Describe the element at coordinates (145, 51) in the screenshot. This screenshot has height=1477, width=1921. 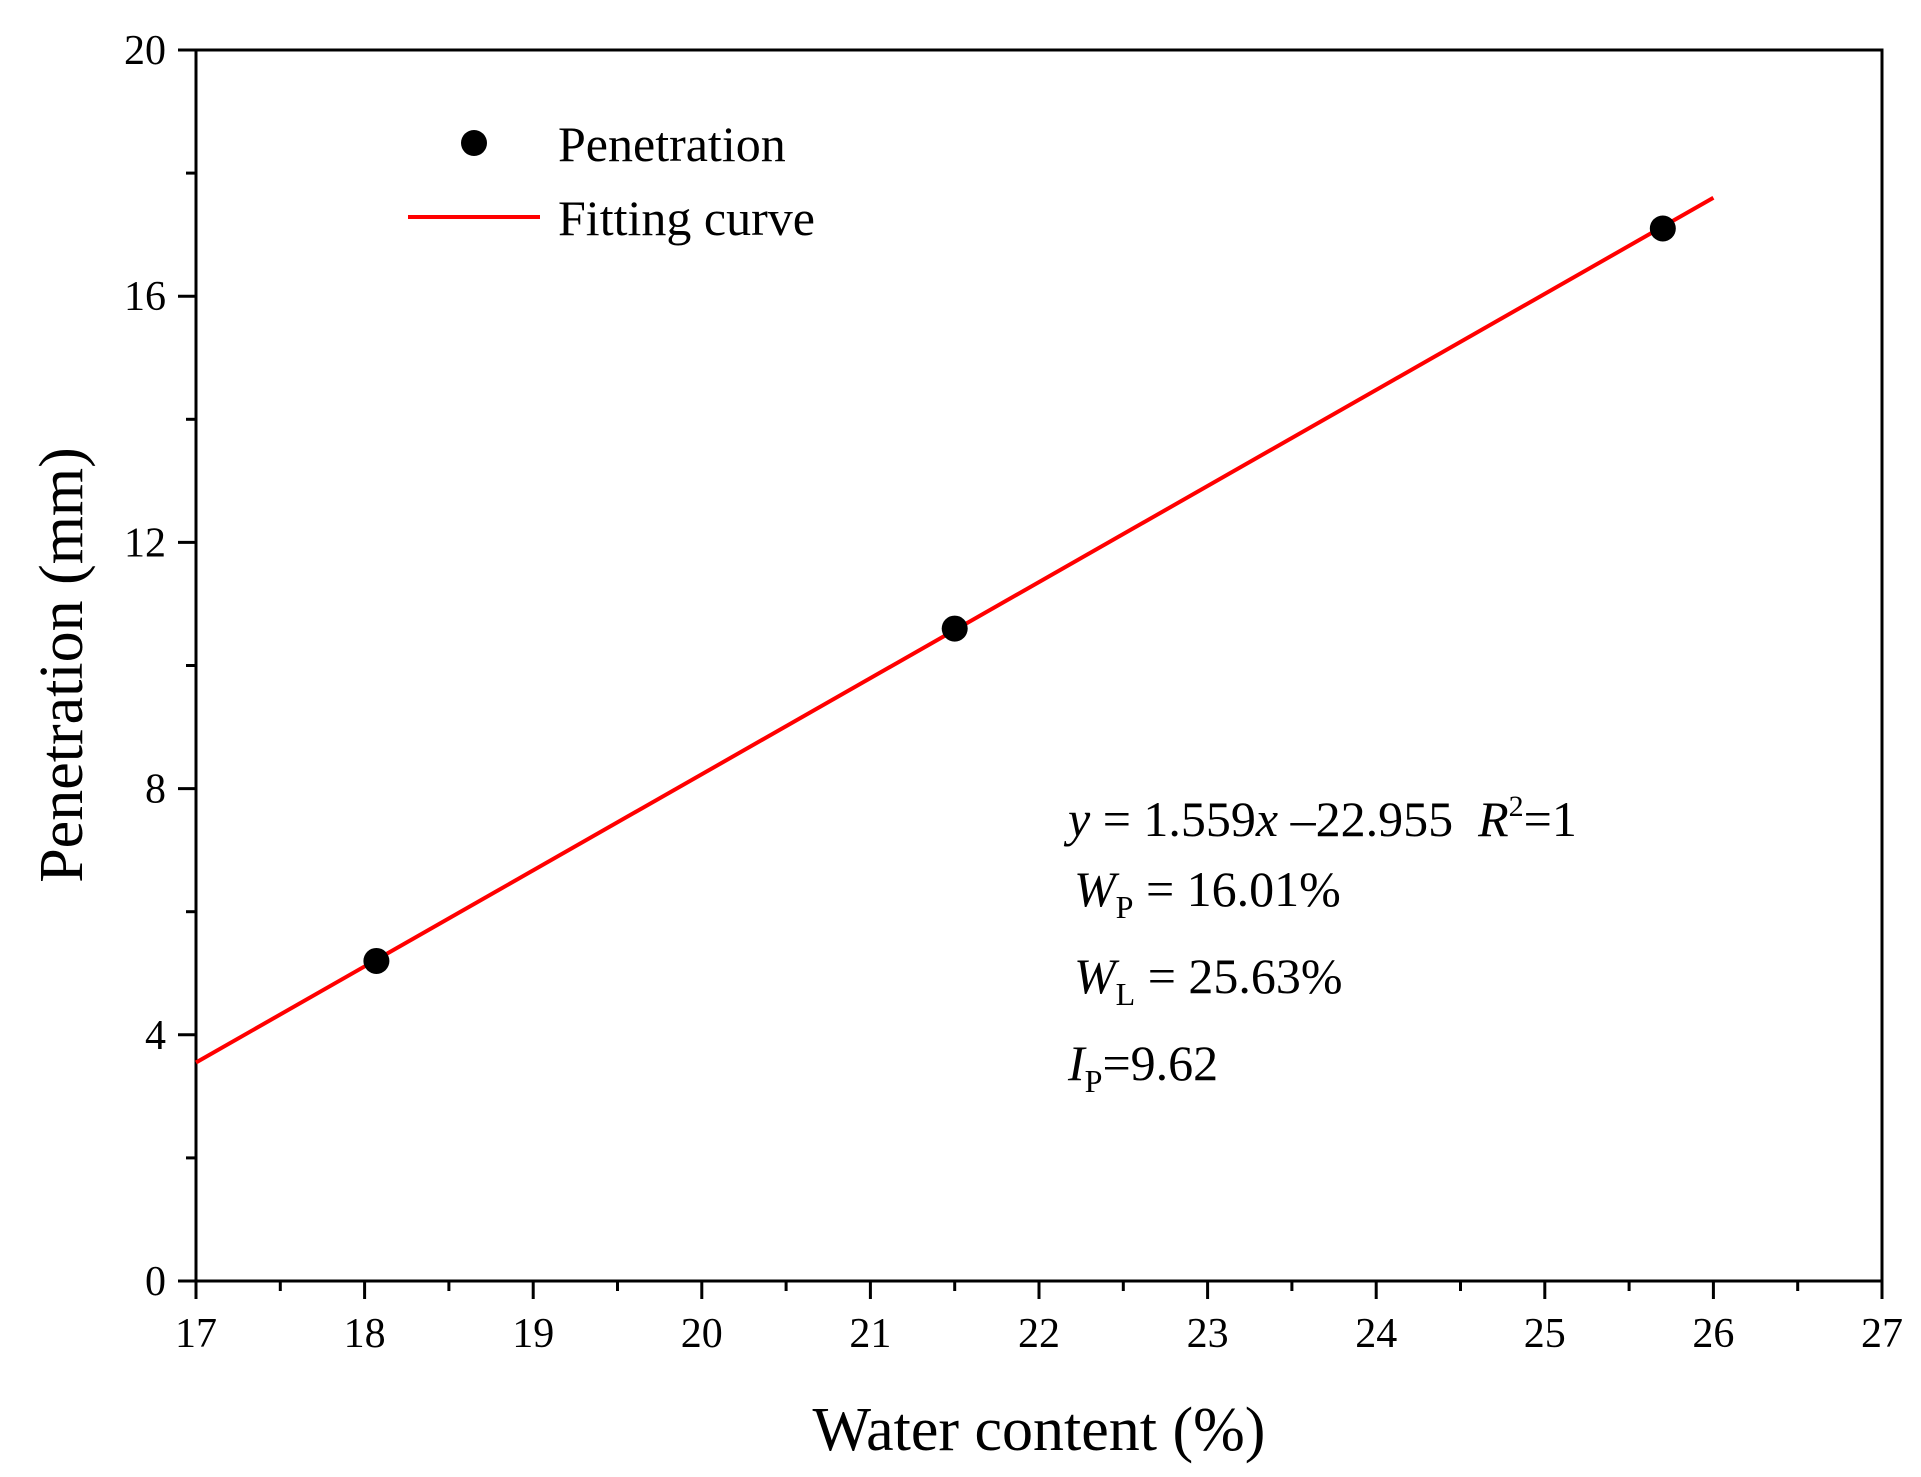
I see `y-tick-label: 20` at that location.